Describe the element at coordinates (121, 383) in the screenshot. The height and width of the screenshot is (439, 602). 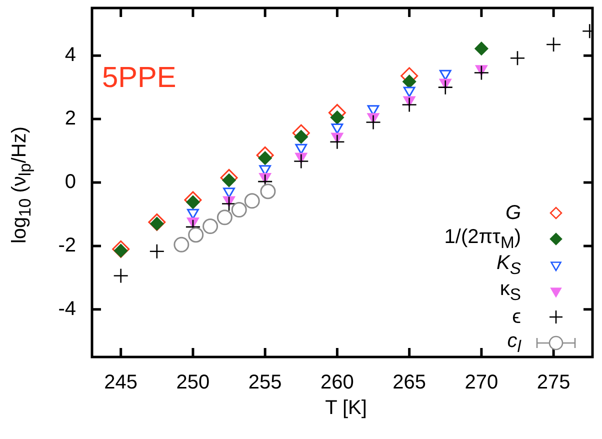
I see `x-tick-label: 245` at that location.